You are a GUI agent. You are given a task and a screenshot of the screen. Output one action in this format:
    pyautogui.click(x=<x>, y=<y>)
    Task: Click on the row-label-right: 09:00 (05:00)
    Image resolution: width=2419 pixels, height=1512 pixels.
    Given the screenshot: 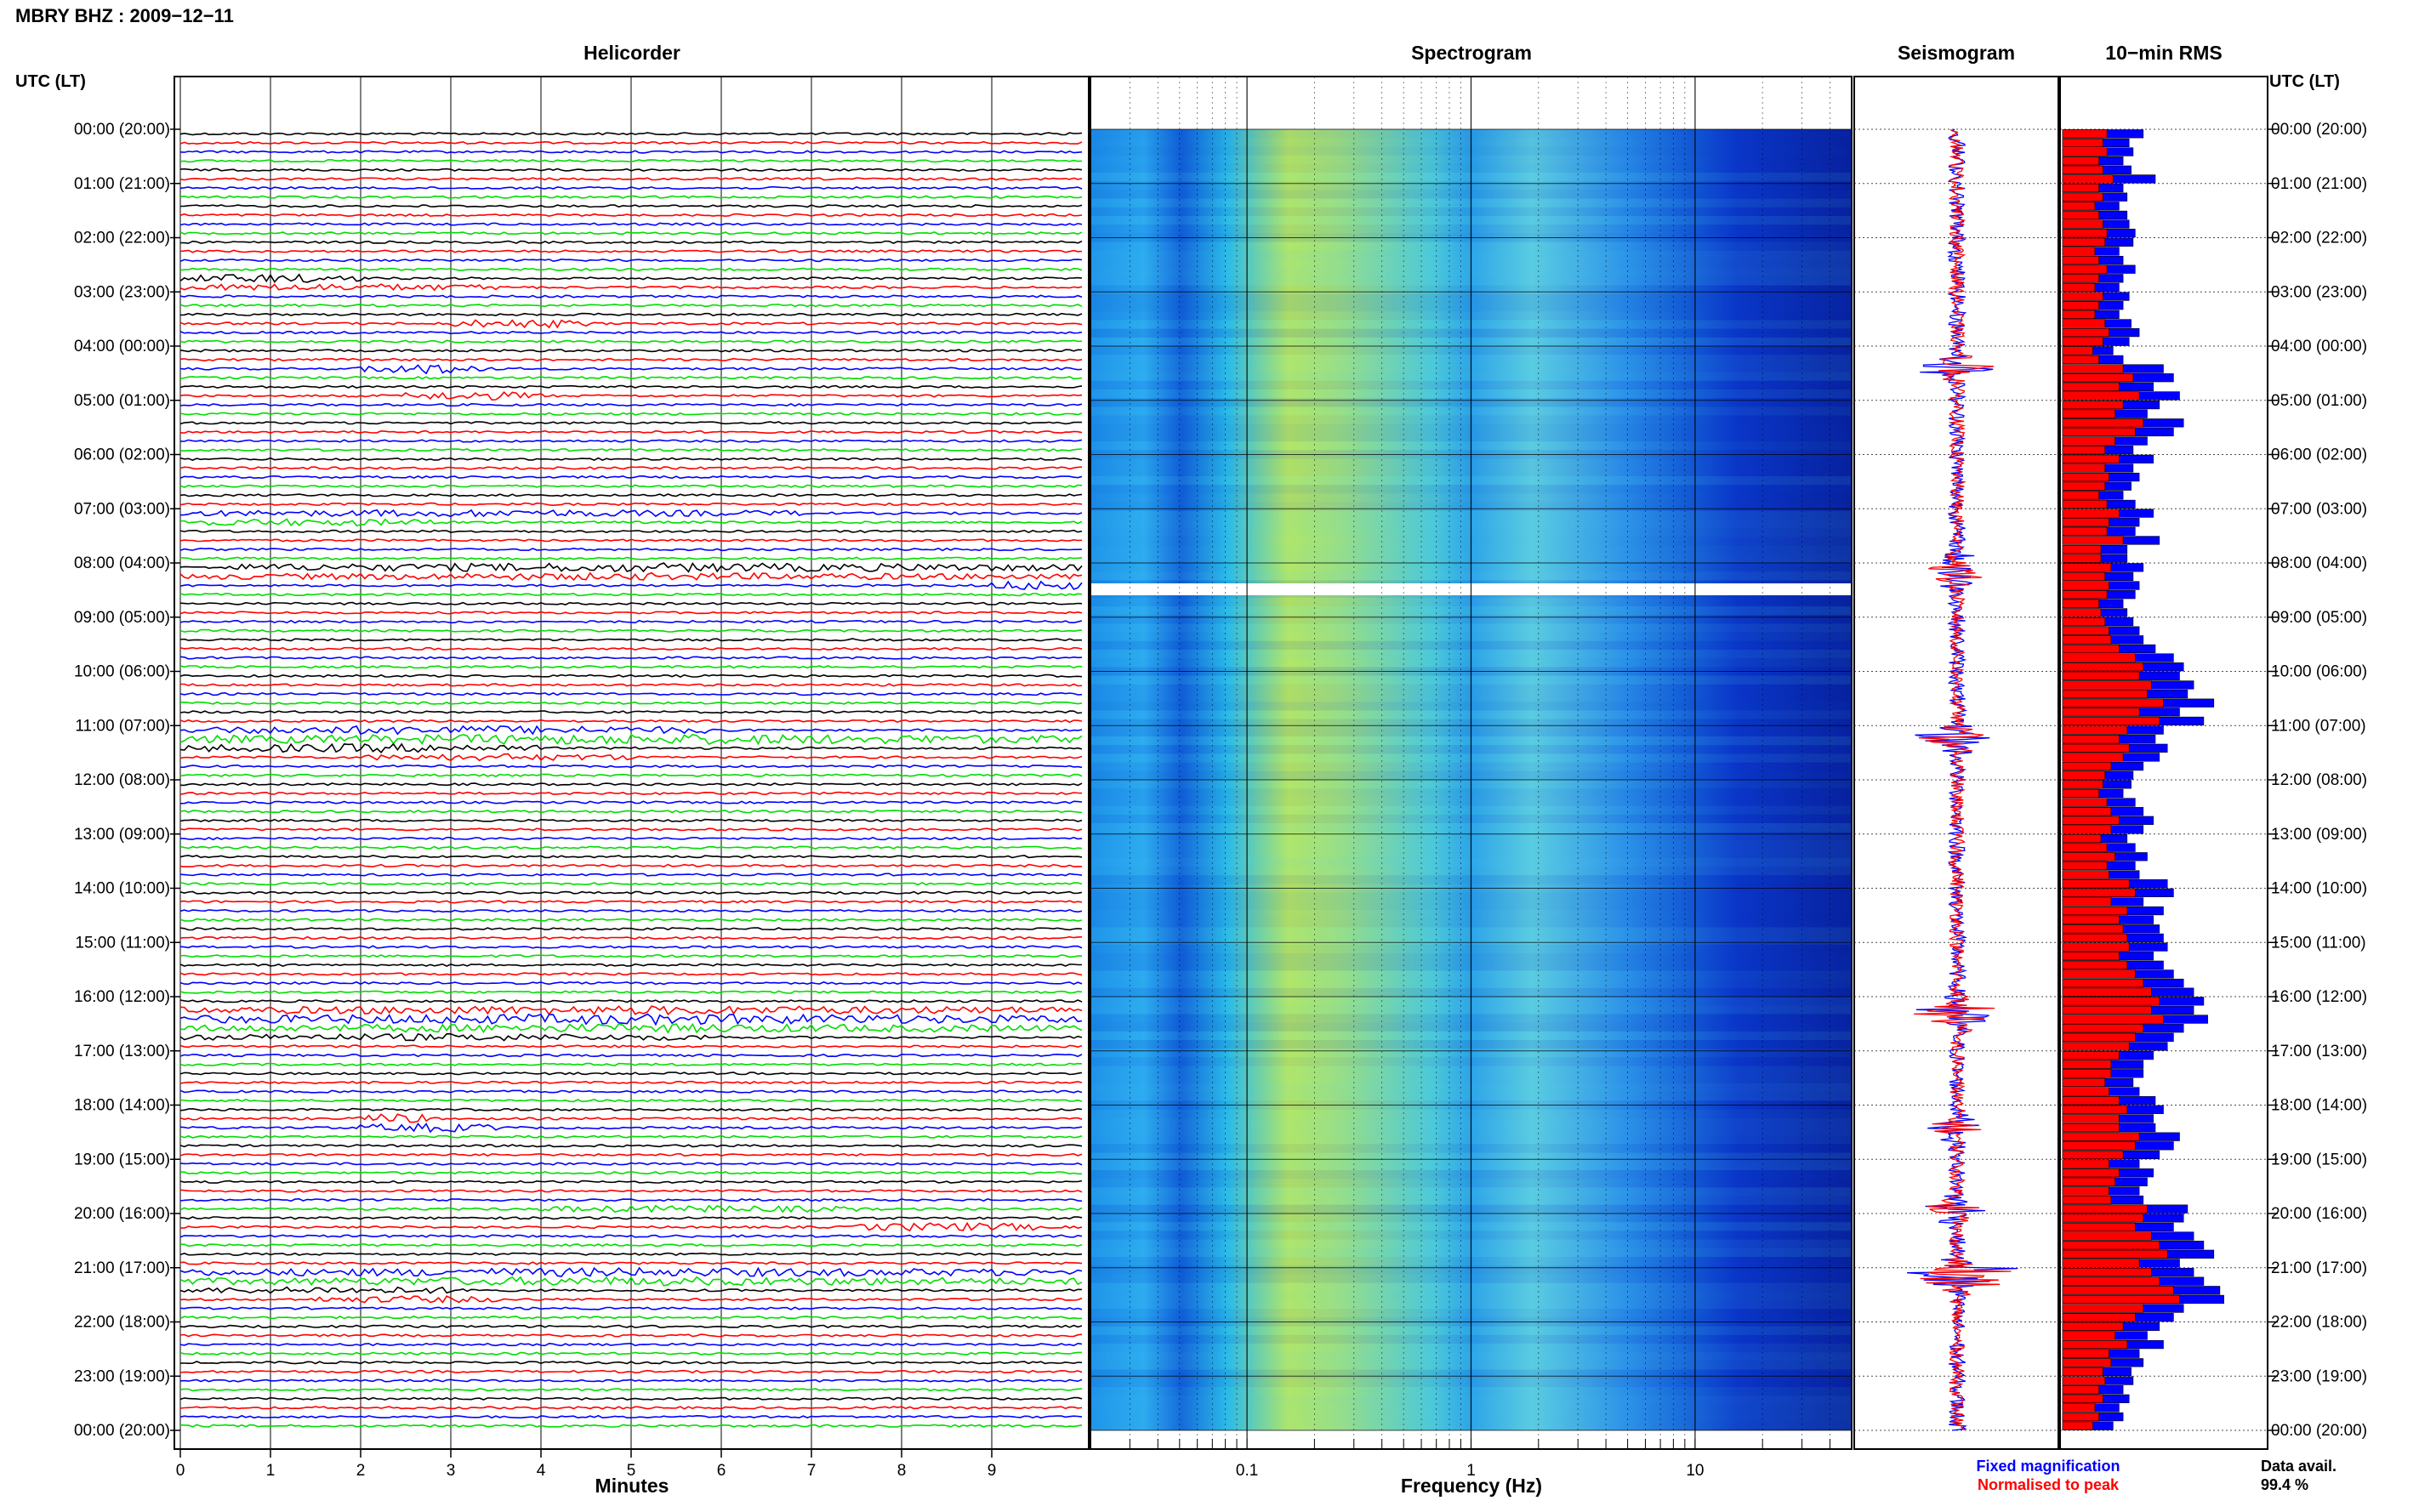 What is the action you would take?
    pyautogui.click(x=2319, y=618)
    